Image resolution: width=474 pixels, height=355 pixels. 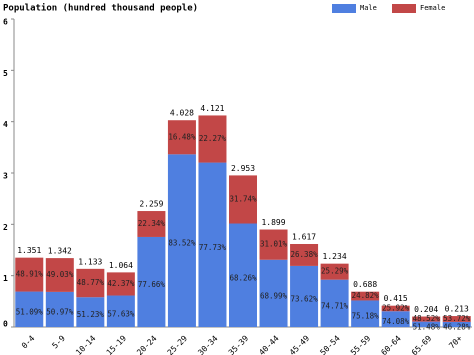 I want to click on share-label: 49.03%, so click(x=60, y=274).